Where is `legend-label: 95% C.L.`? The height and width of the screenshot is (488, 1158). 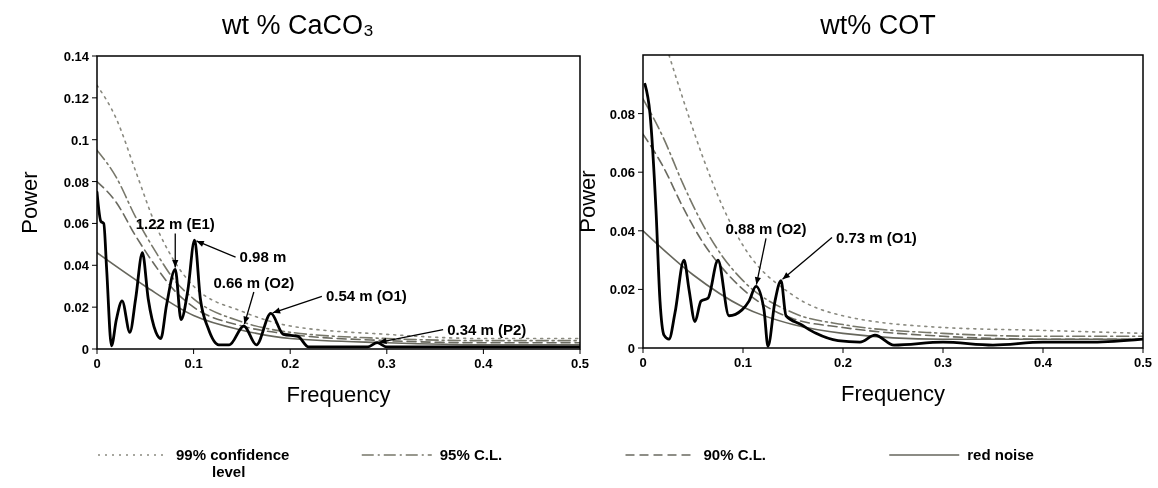
legend-label: 95% C.L. is located at coordinates (471, 454).